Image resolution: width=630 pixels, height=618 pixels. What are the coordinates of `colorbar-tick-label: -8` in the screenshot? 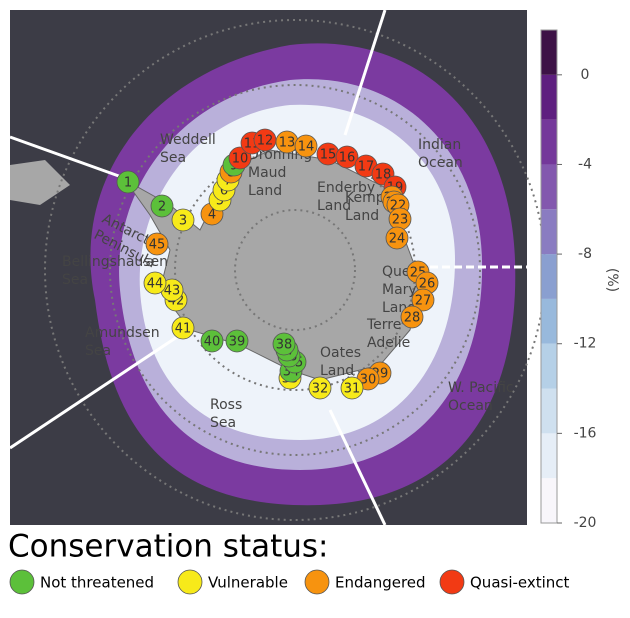 It's located at (585, 254).